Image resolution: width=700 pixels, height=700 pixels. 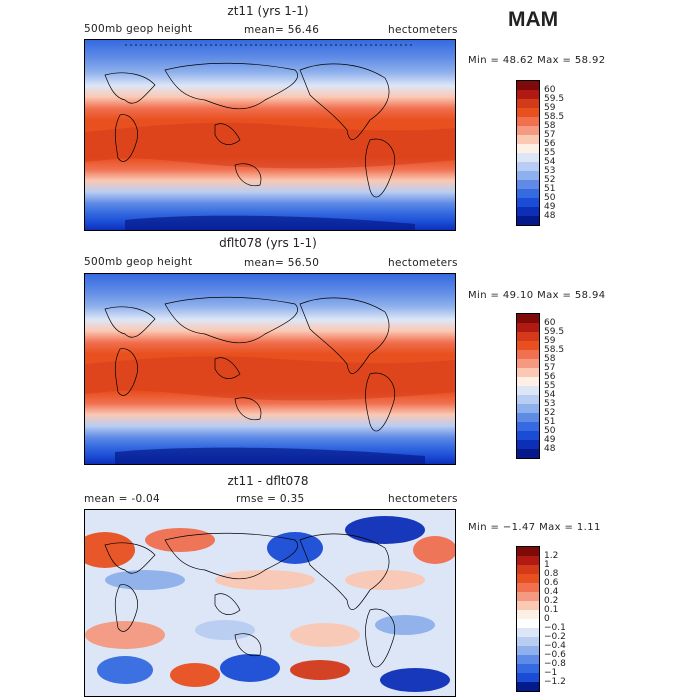 I want to click on panel3-minmax: Min = −1.47 Max = 1.11, so click(x=534, y=527).